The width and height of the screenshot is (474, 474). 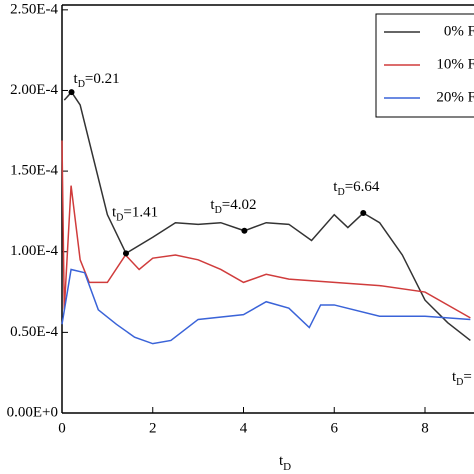 I want to click on annotation: tD=1.41, so click(x=135, y=214).